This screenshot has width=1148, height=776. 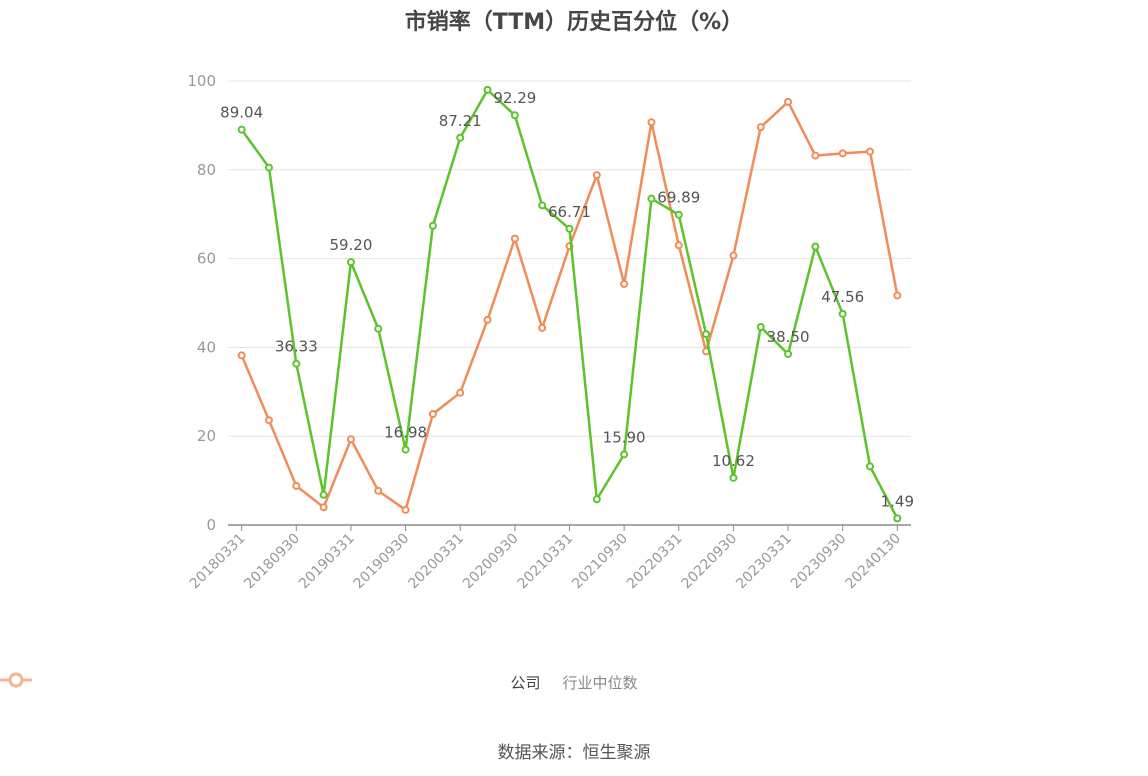 What do you see at coordinates (460, 121) in the screenshot?
I see `data-label: 87.21` at bounding box center [460, 121].